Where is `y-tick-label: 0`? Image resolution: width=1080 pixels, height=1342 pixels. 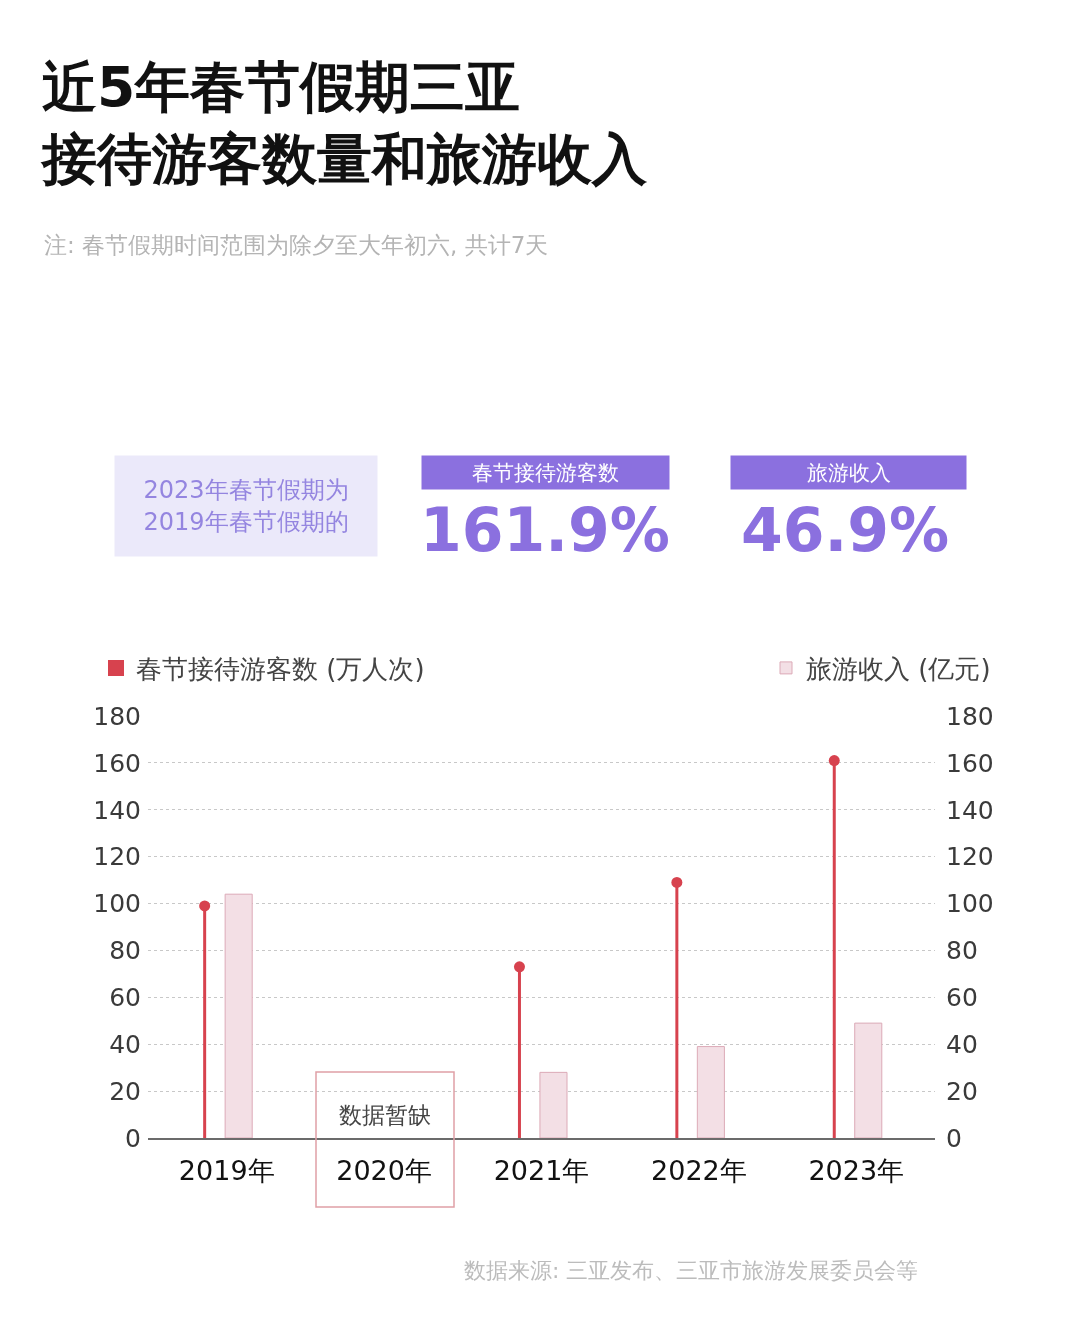
y-tick-label: 0 is located at coordinates (133, 1138).